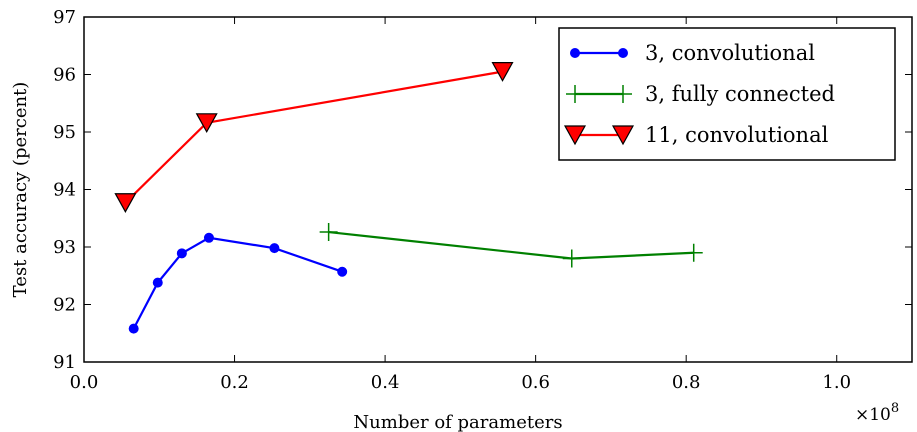 This screenshot has width=917, height=432. I want to click on y-tick-label: 92, so click(64, 305).